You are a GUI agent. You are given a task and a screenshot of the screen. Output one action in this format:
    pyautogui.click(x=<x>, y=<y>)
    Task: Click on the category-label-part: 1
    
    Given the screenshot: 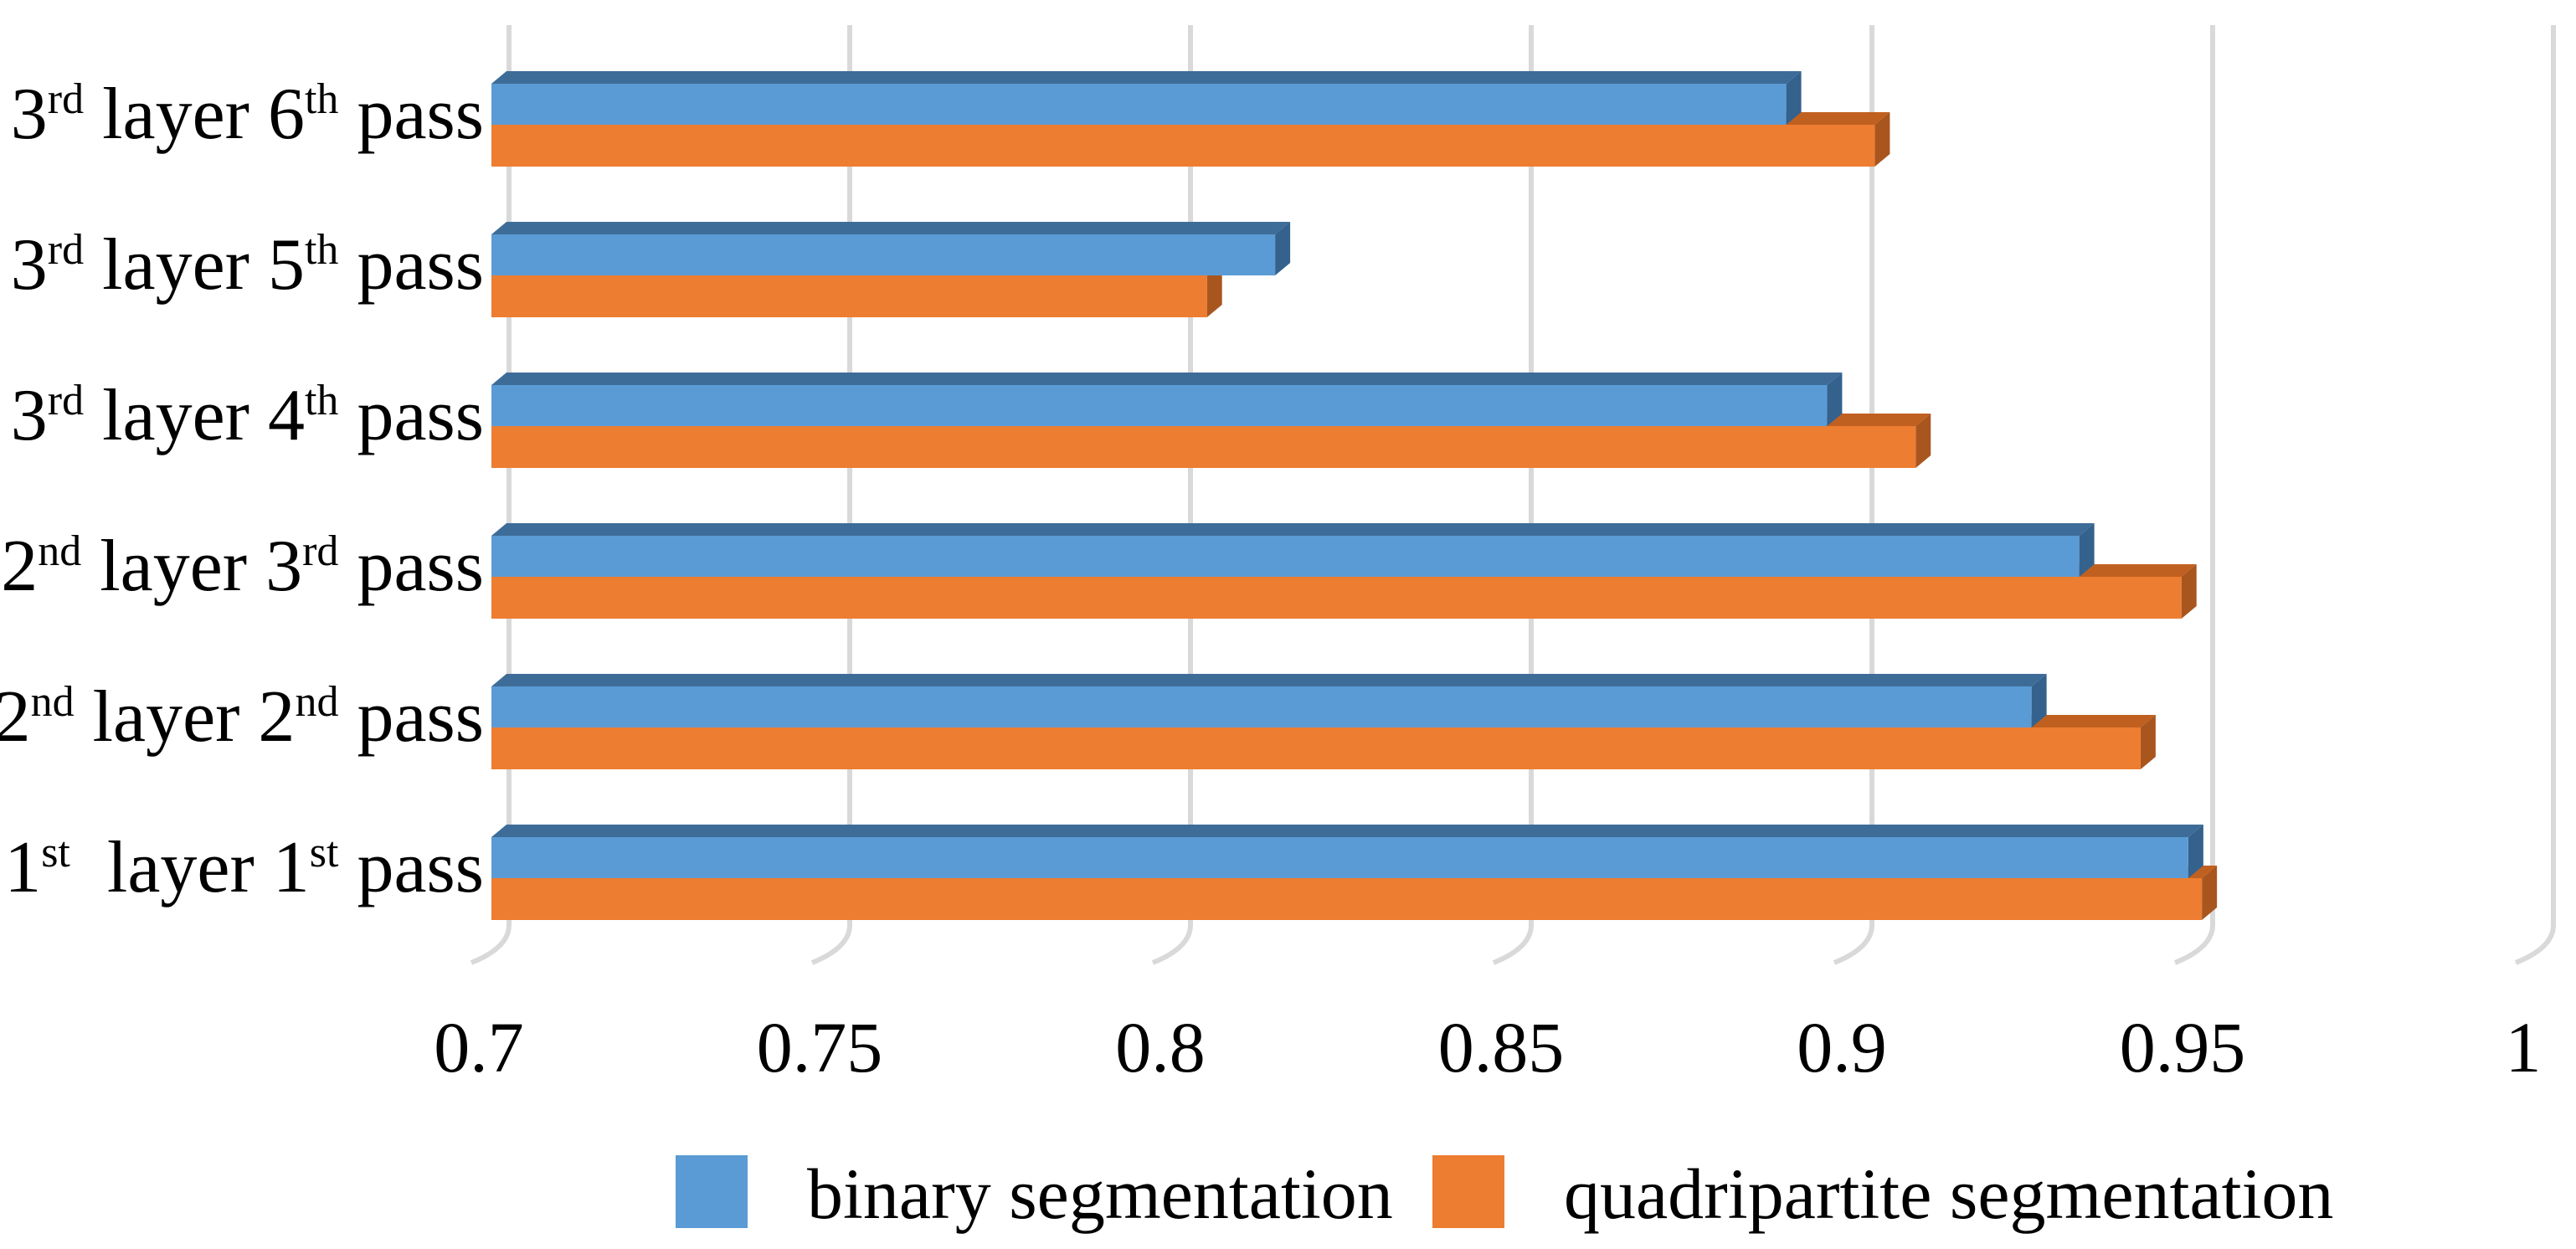 What is the action you would take?
    pyautogui.click(x=22, y=867)
    